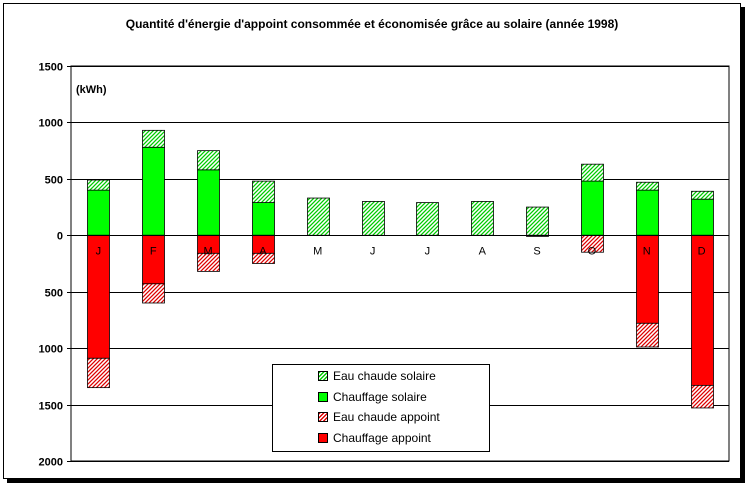  I want to click on legend-swatch-hatched-green, so click(323, 376).